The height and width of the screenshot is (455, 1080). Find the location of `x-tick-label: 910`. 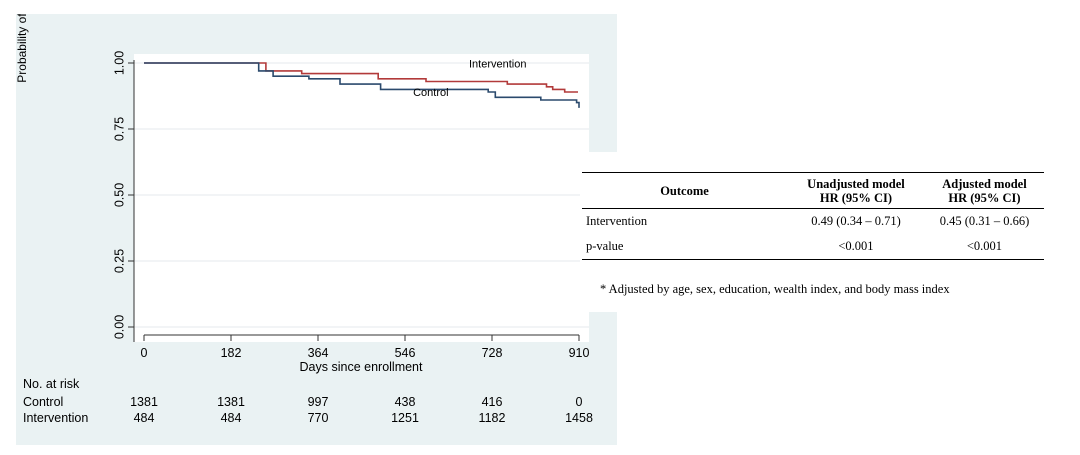

x-tick-label: 910 is located at coordinates (579, 353).